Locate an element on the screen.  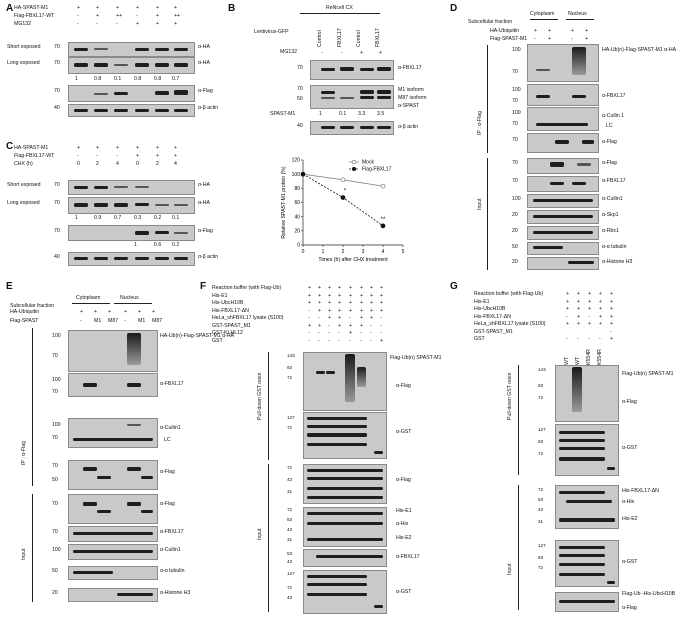
panelF-cond-label: His-FBXL17-ΔN is located at coordinates (230, 310).